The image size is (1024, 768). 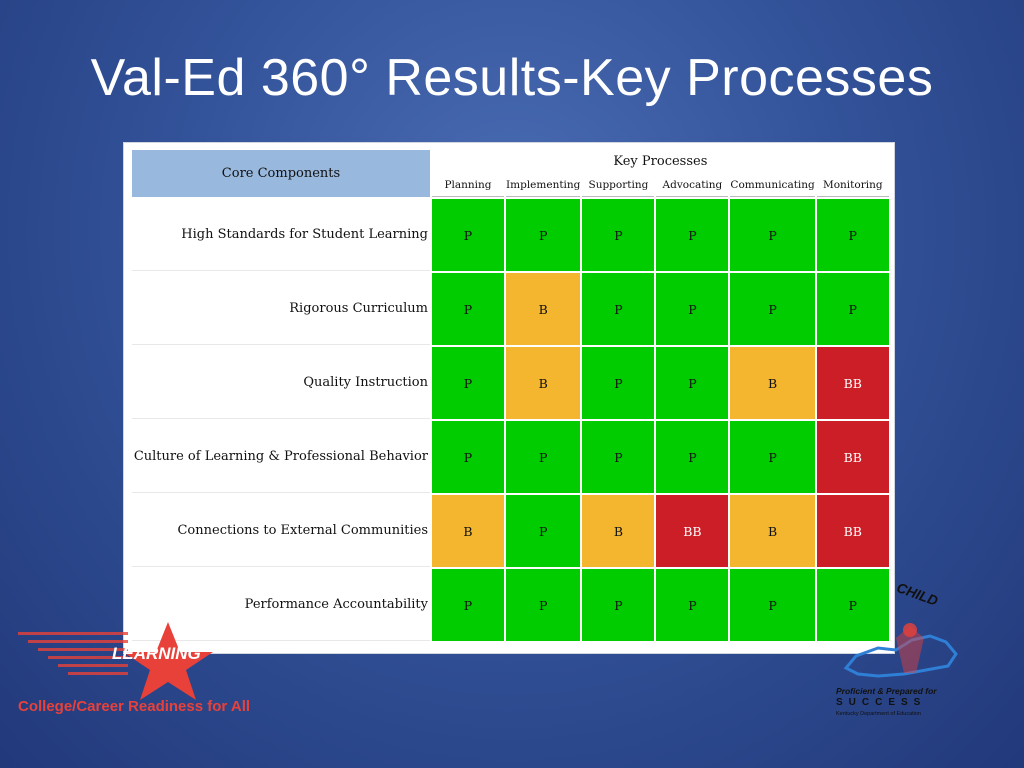 I want to click on process-header-monitoring: Monitoring, so click(x=852, y=185).